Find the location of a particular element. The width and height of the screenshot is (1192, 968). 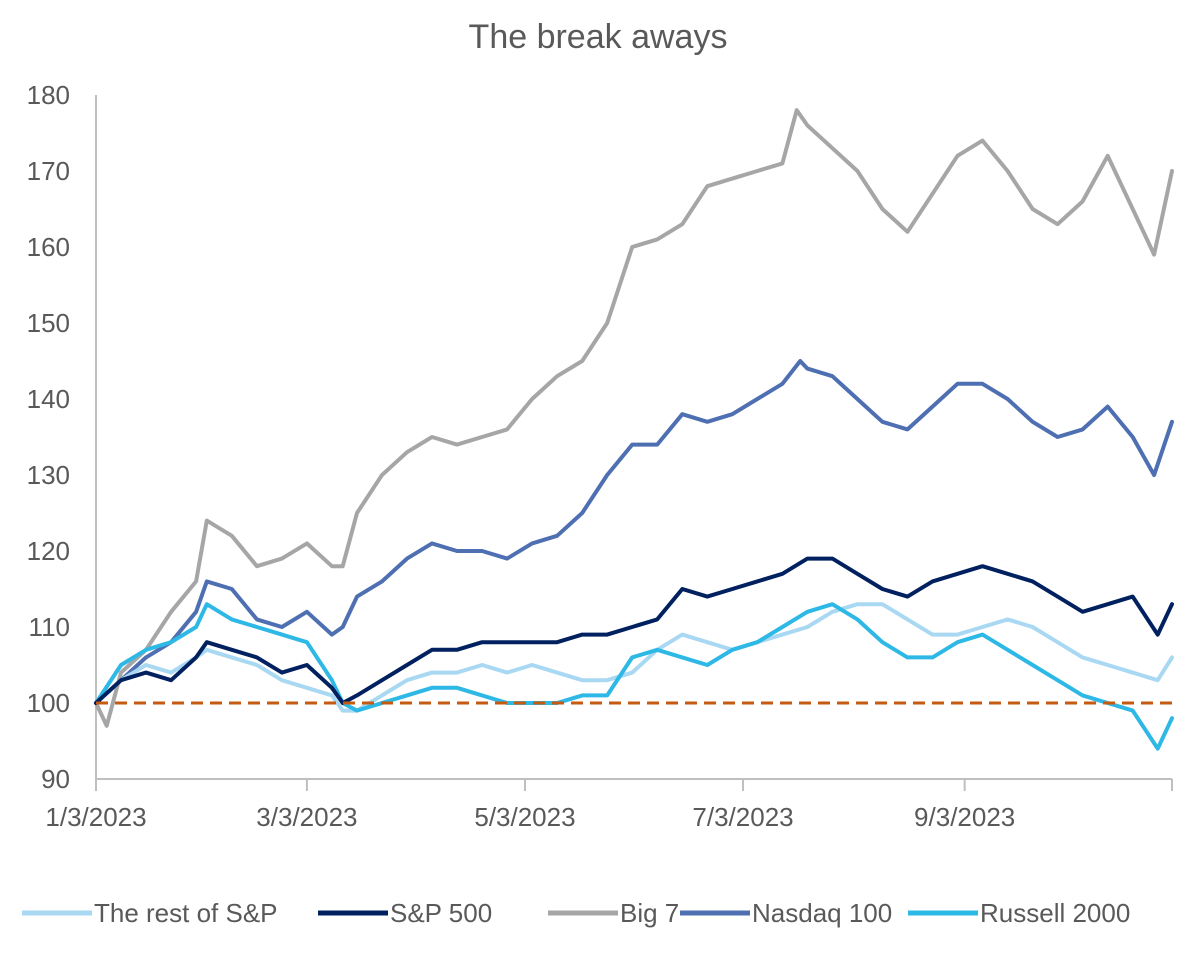

x-tick-label: 7/3/2023 is located at coordinates (742, 817).